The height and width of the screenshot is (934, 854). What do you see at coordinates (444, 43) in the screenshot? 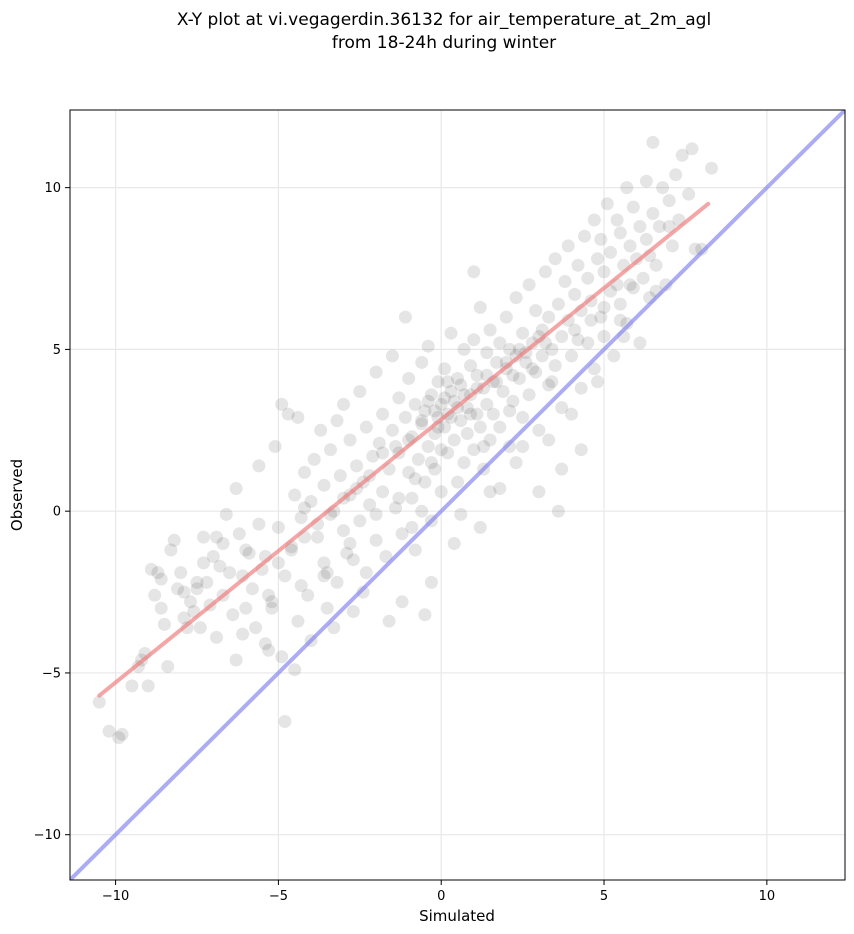
I see `chart-title-line-2: from 18-24h during winter` at bounding box center [444, 43].